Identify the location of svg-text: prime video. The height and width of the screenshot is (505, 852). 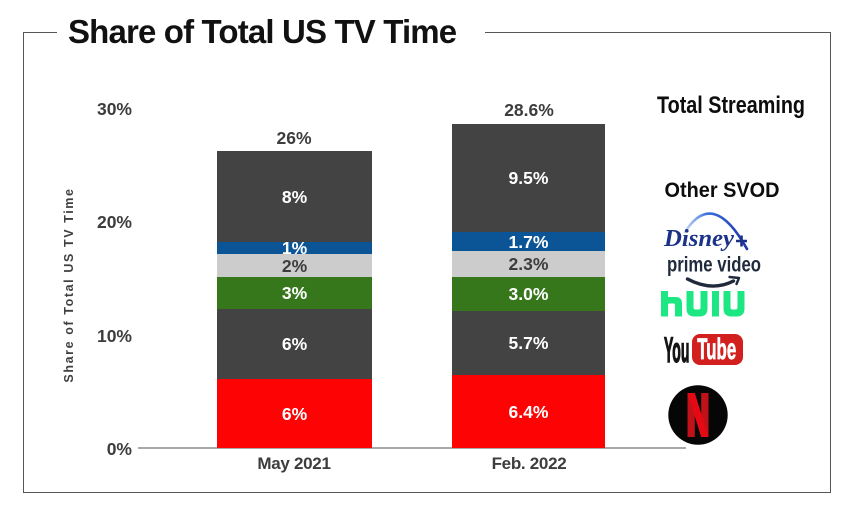
(714, 265).